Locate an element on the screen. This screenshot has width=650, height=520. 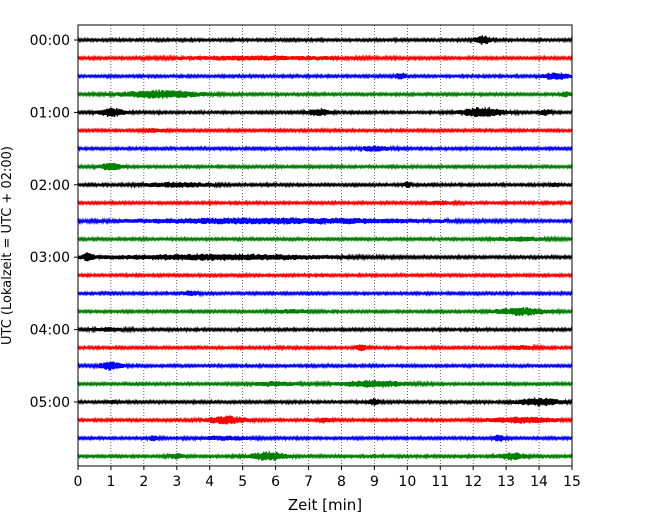
x-tick-label: 8 is located at coordinates (341, 482).